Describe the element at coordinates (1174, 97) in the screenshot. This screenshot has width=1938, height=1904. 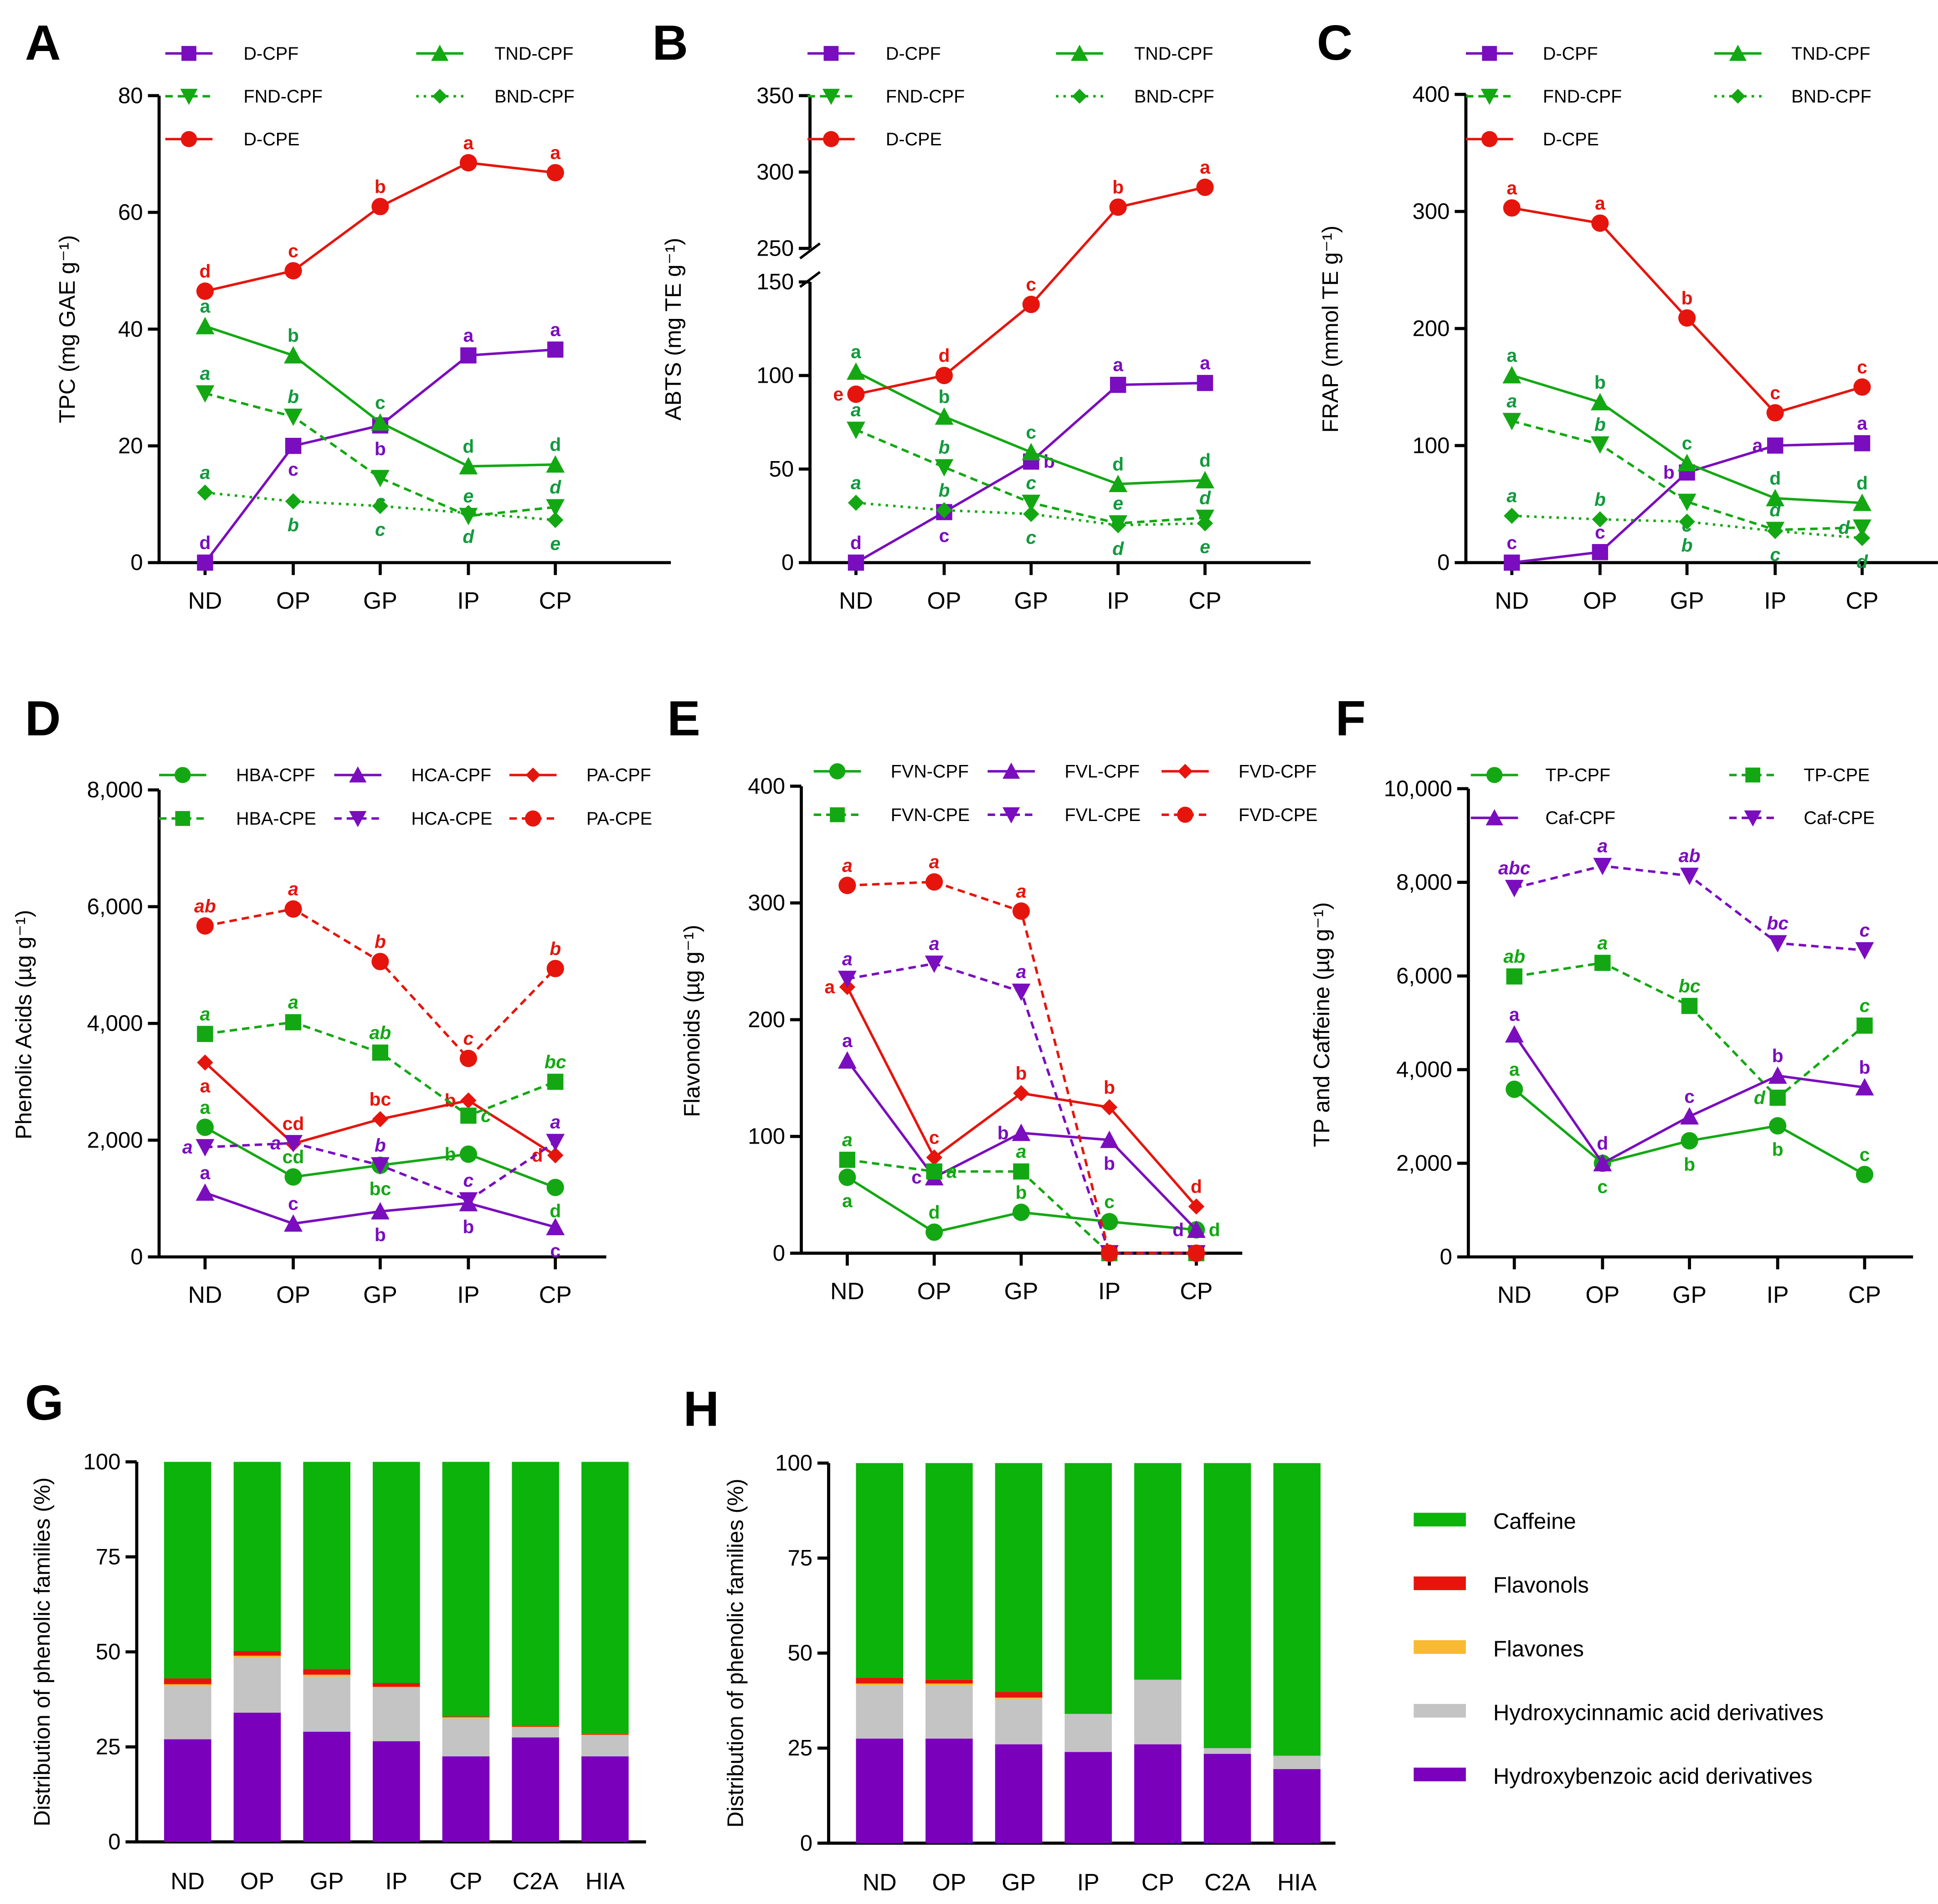
I see `legend-label: BND-CPF` at that location.